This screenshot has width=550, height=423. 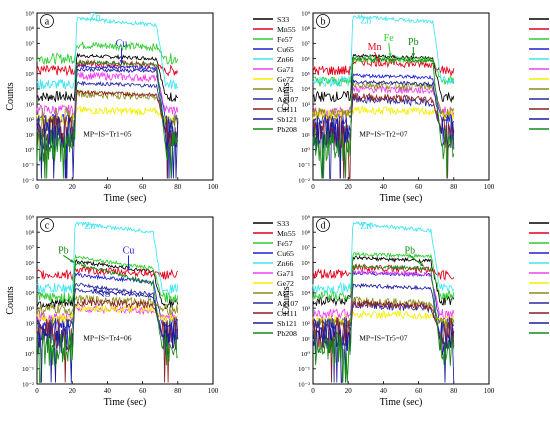 What do you see at coordinates (285, 263) in the screenshot?
I see `legend-label: Zn66` at bounding box center [285, 263].